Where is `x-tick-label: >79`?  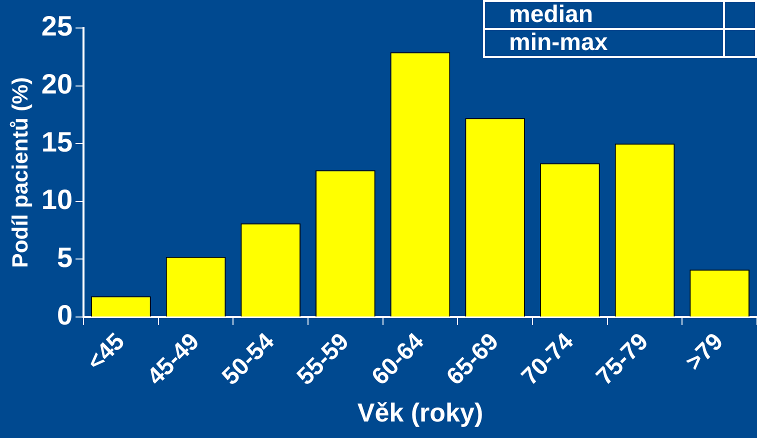 x-tick-label: >79 is located at coordinates (704, 352).